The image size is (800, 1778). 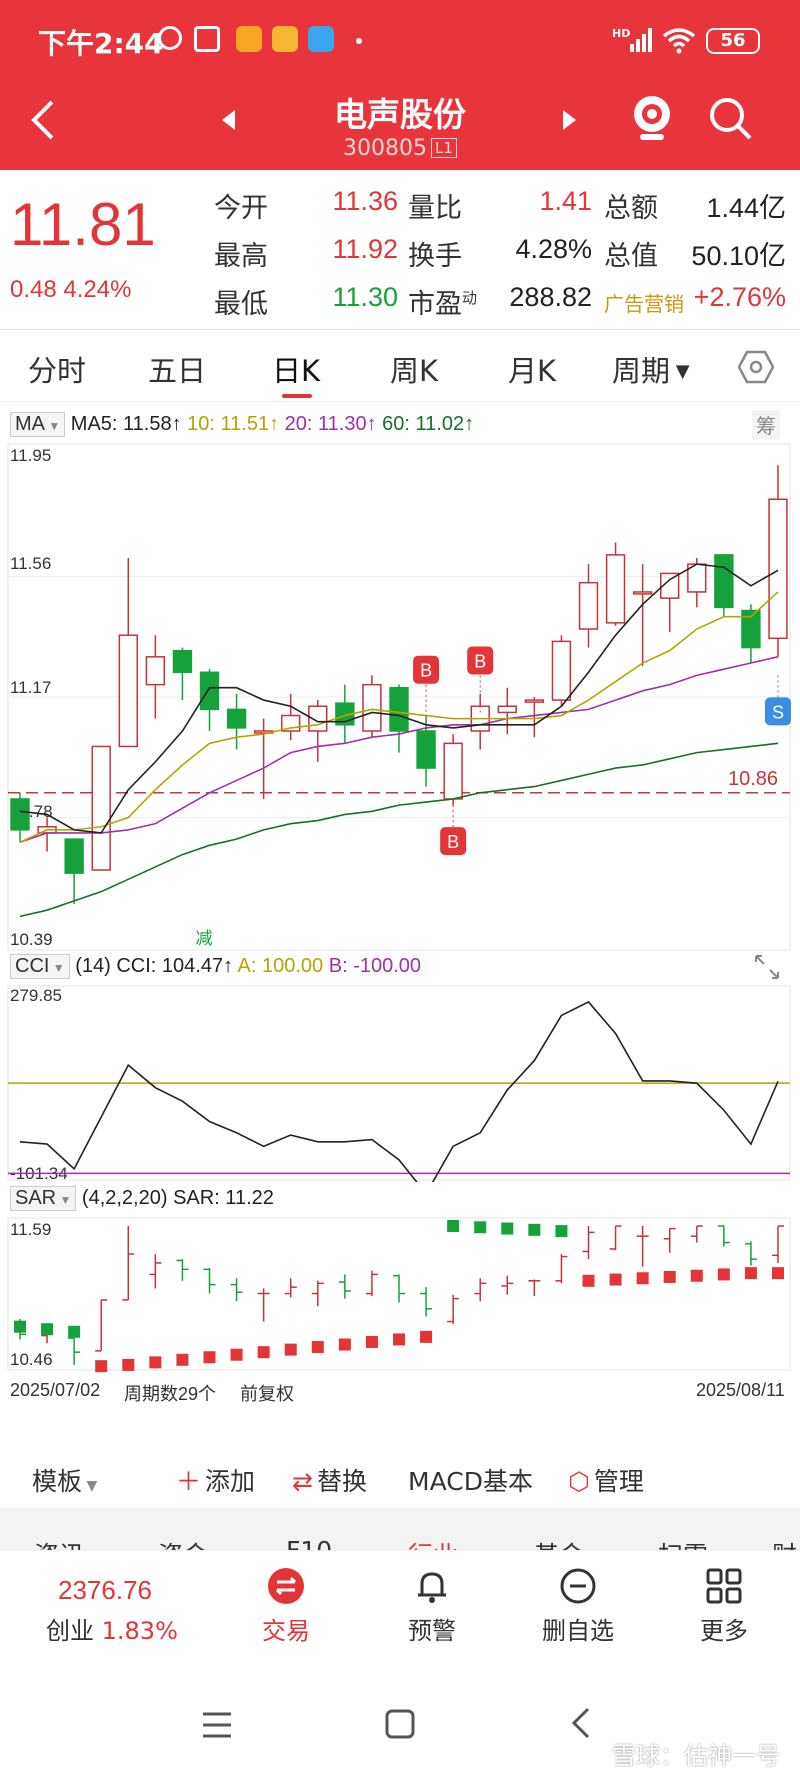 I want to click on sar-chart, so click(x=400, y=1294).